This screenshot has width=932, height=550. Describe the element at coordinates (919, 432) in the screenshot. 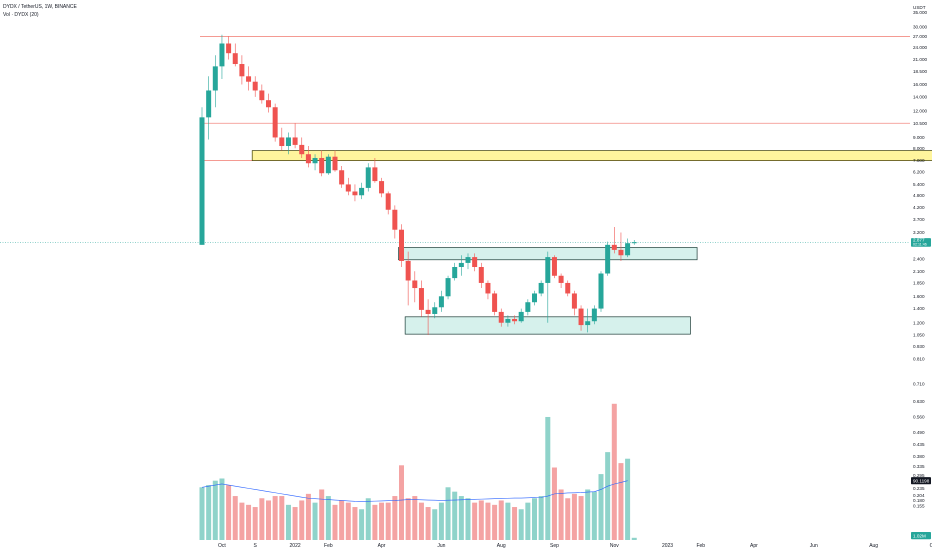

I see `volume-tick-label: 0.490` at that location.